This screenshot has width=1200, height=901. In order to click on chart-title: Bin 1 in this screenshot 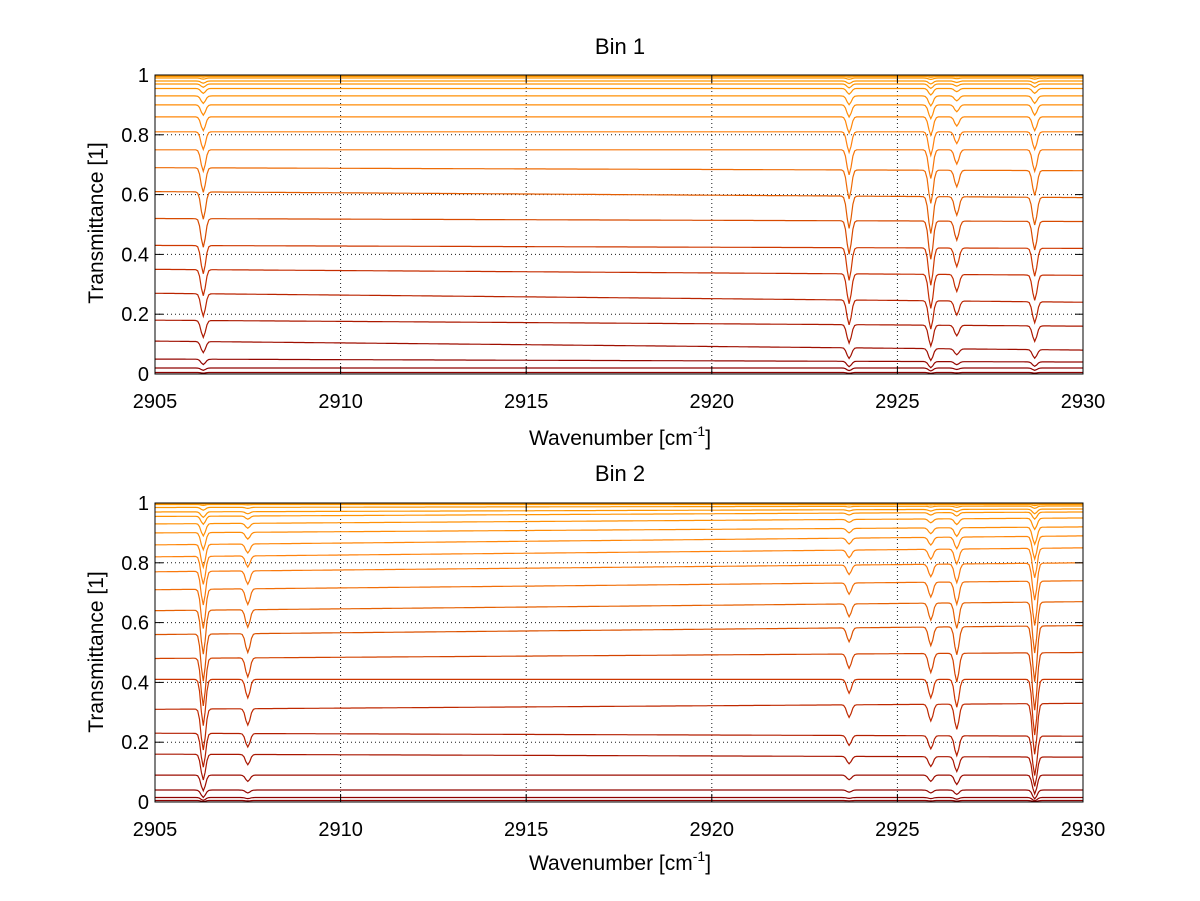, I will do `click(620, 46)`.